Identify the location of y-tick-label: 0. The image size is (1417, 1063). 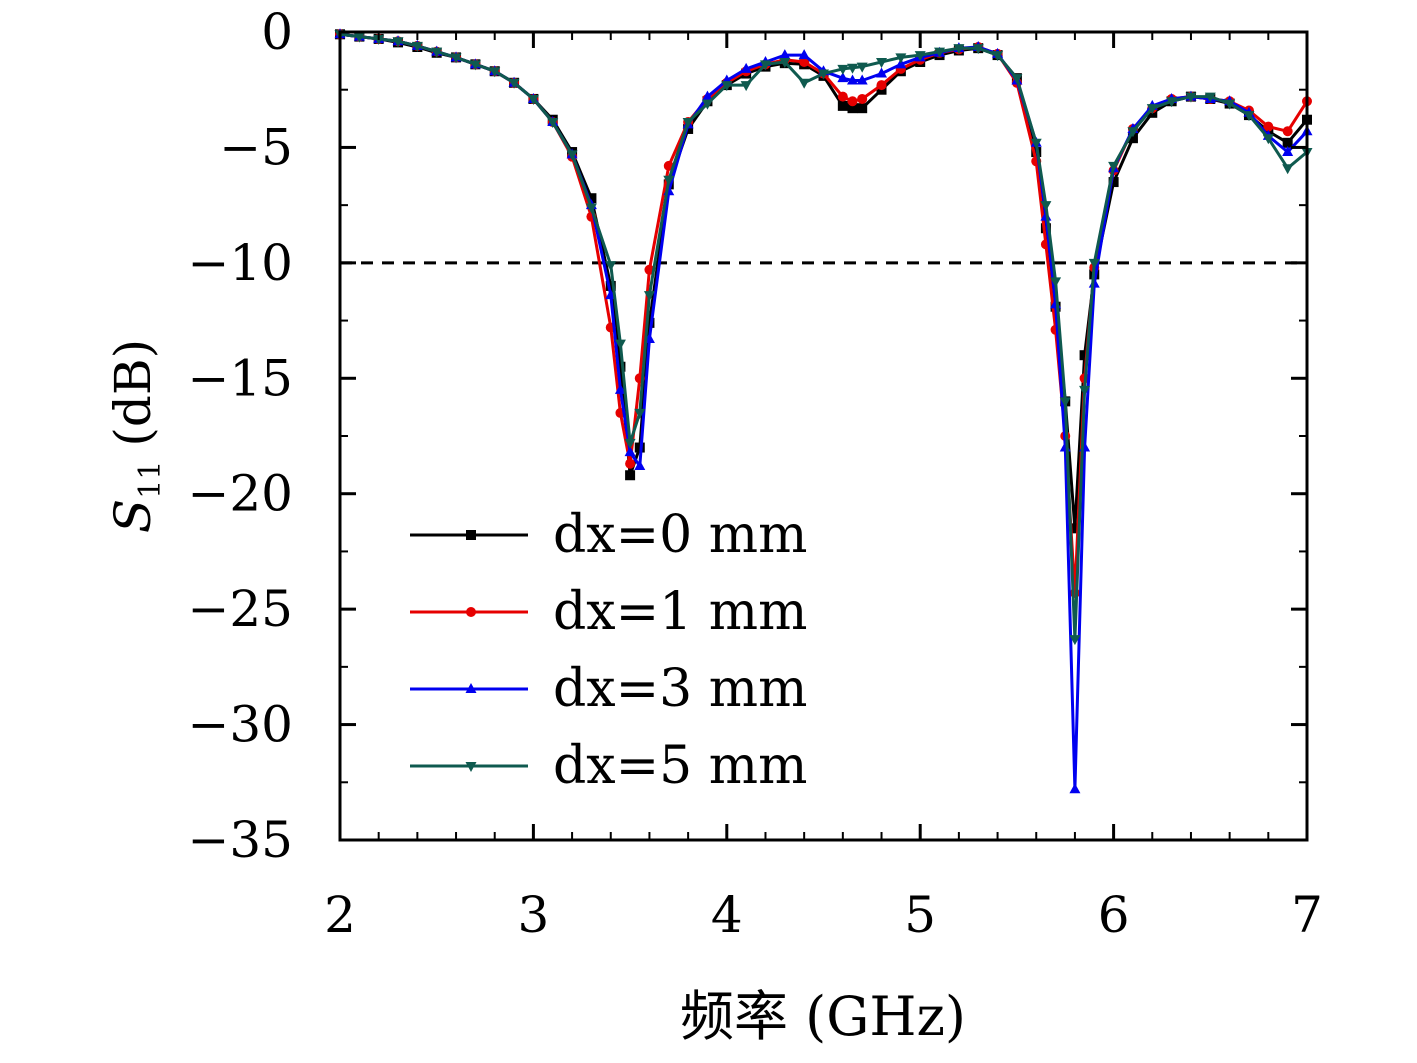
(277, 32).